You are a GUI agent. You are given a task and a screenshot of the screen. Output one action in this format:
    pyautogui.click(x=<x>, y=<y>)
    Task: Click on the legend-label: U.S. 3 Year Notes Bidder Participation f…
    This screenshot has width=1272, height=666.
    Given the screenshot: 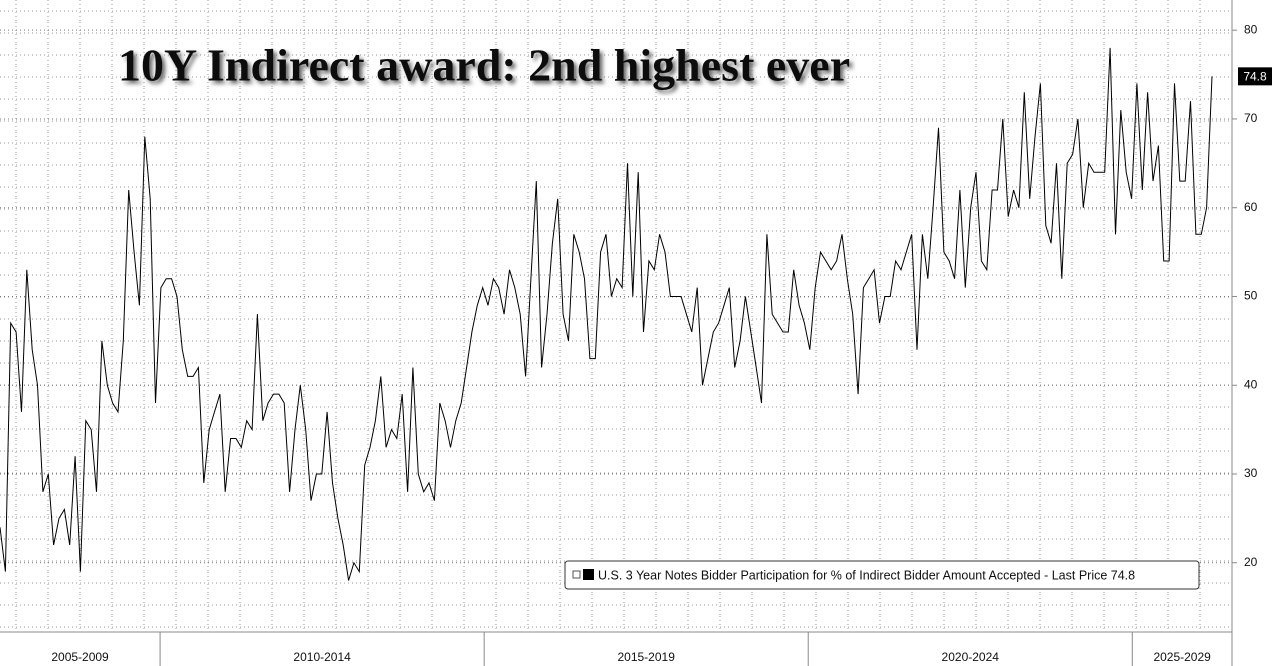 What is the action you would take?
    pyautogui.click(x=866, y=575)
    